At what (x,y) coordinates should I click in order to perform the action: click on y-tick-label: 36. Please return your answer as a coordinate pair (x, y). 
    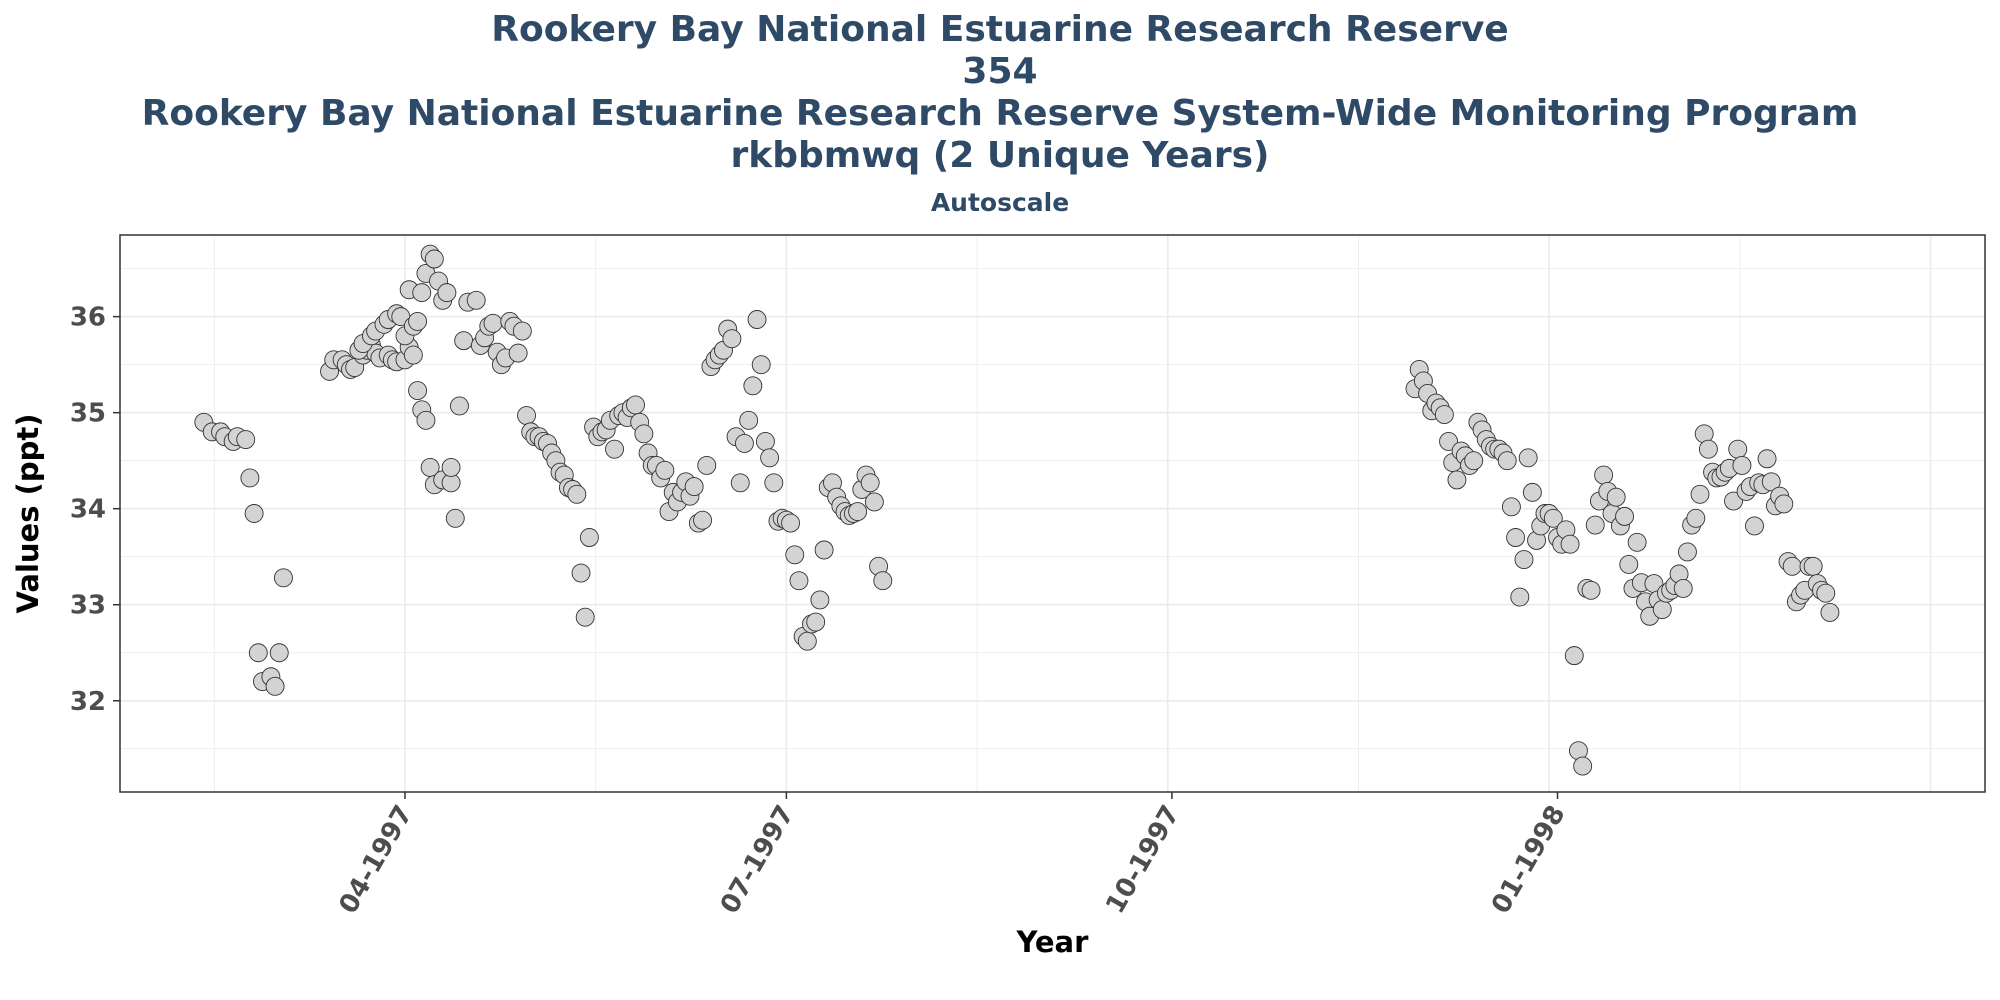
    Looking at the image, I should click on (88, 318).